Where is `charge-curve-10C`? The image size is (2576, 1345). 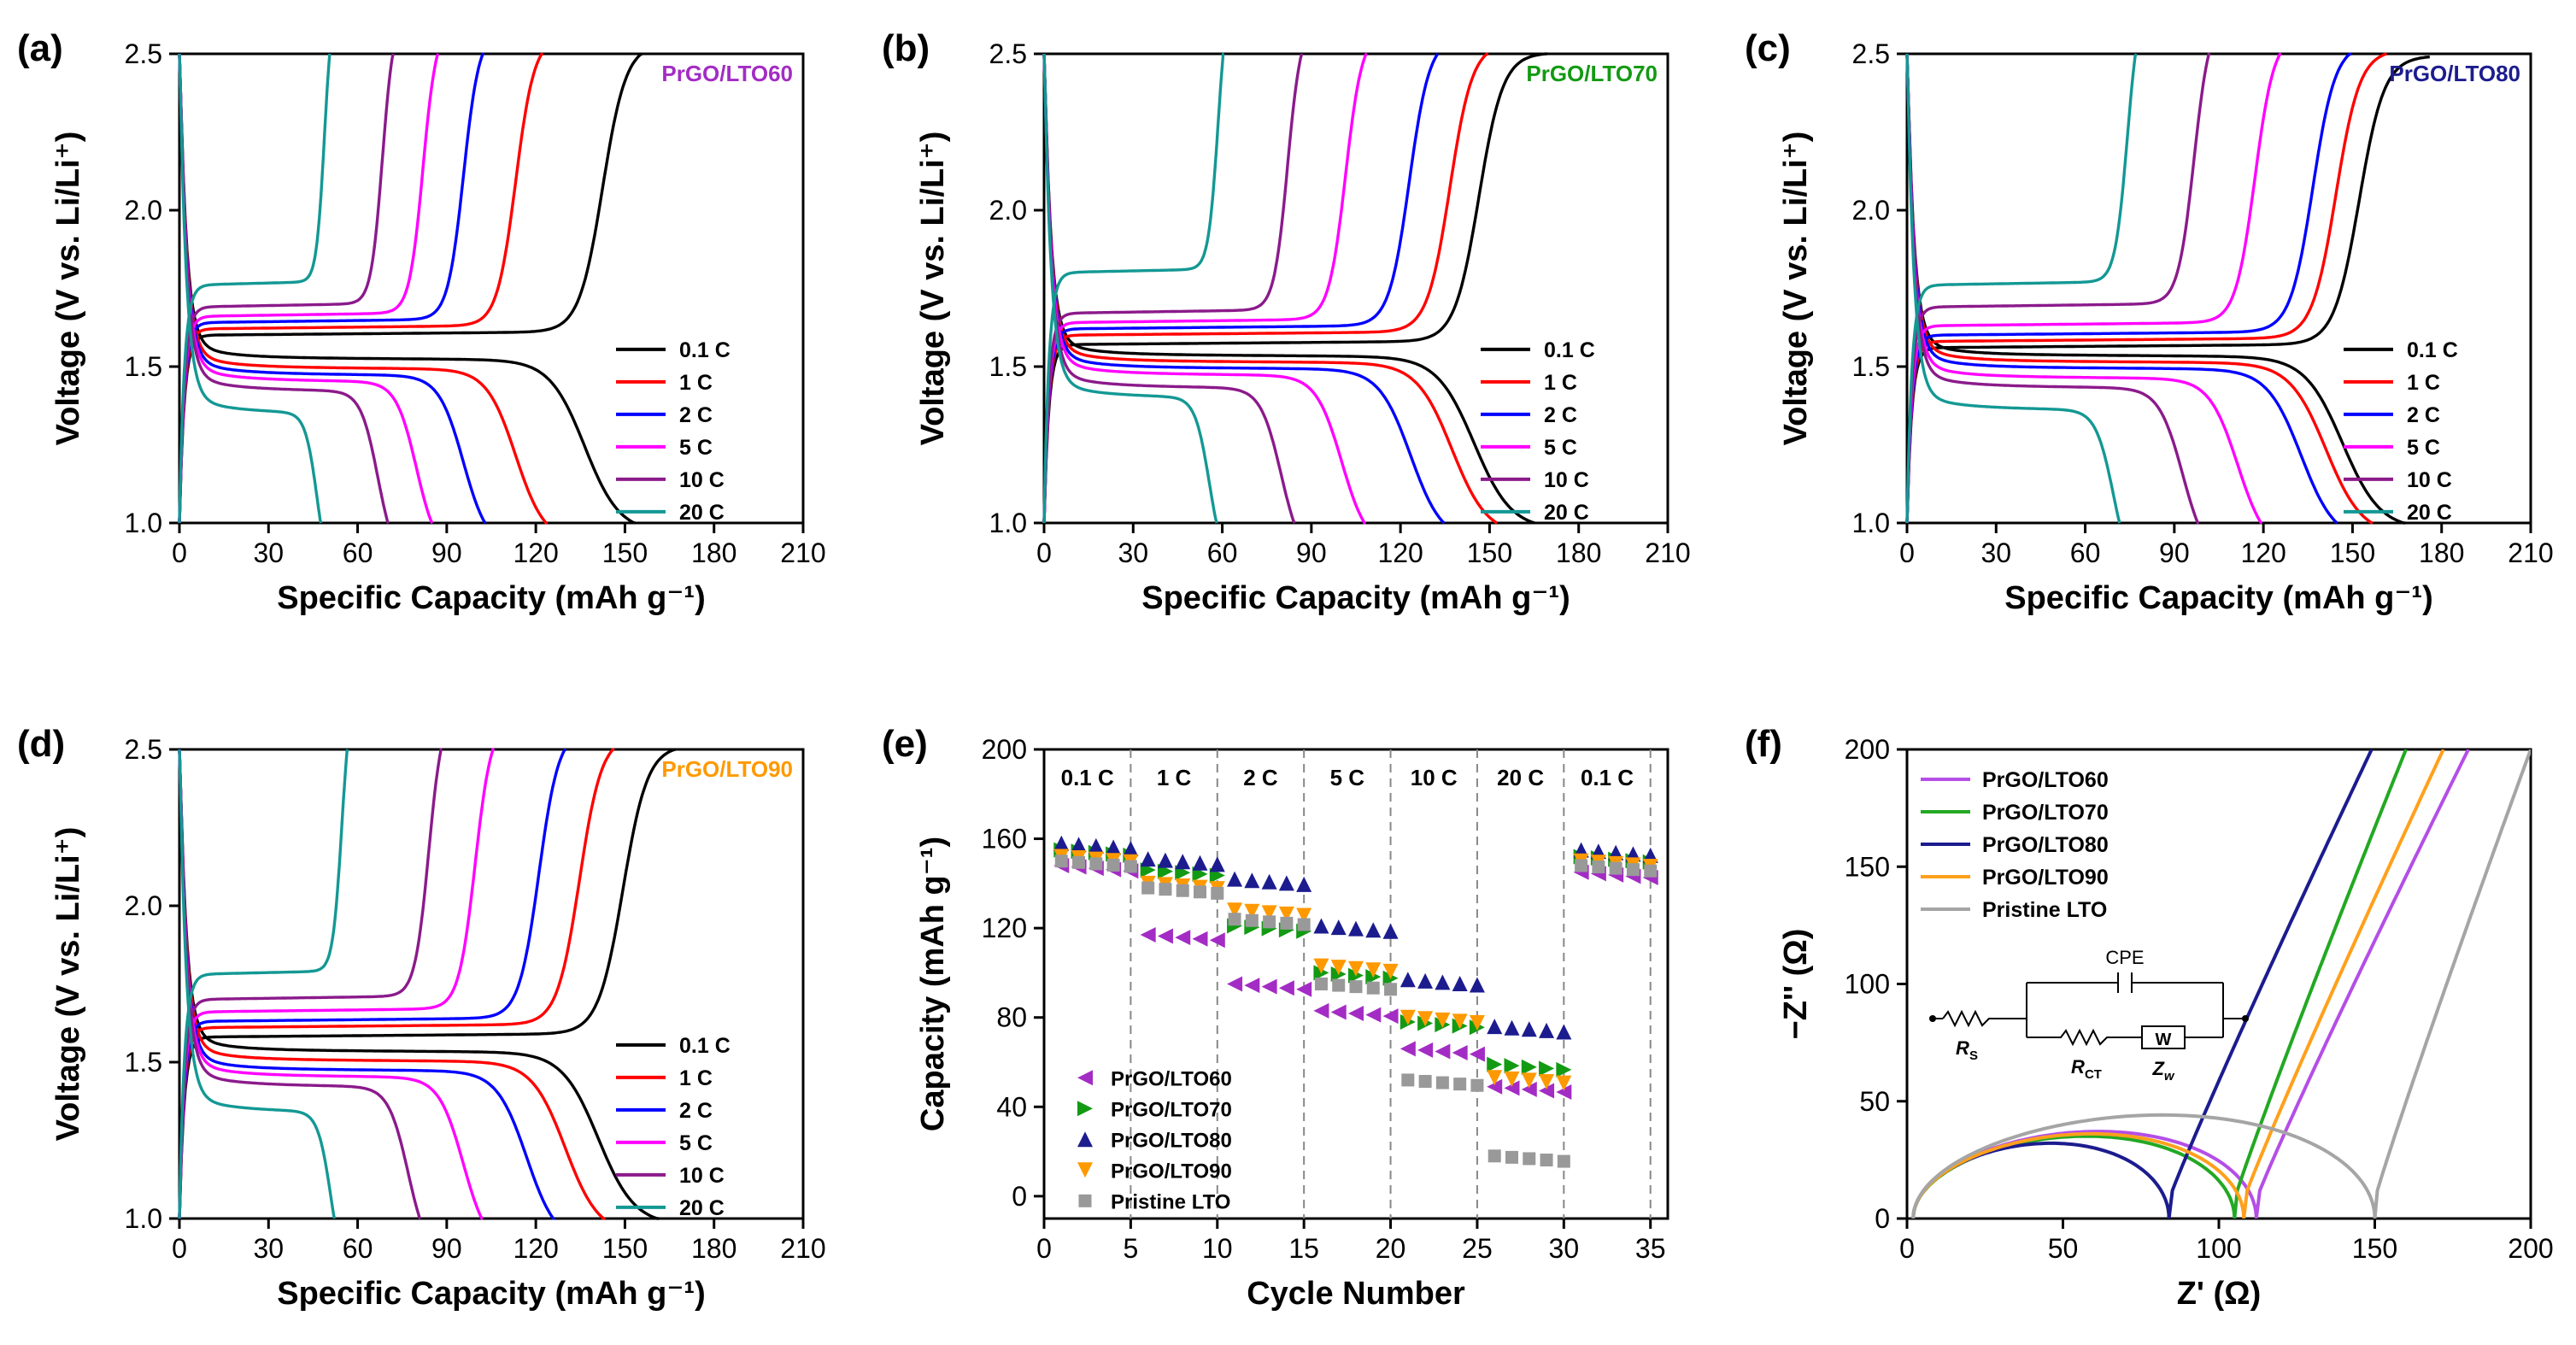
charge-curve-10C is located at coordinates (2058, 288).